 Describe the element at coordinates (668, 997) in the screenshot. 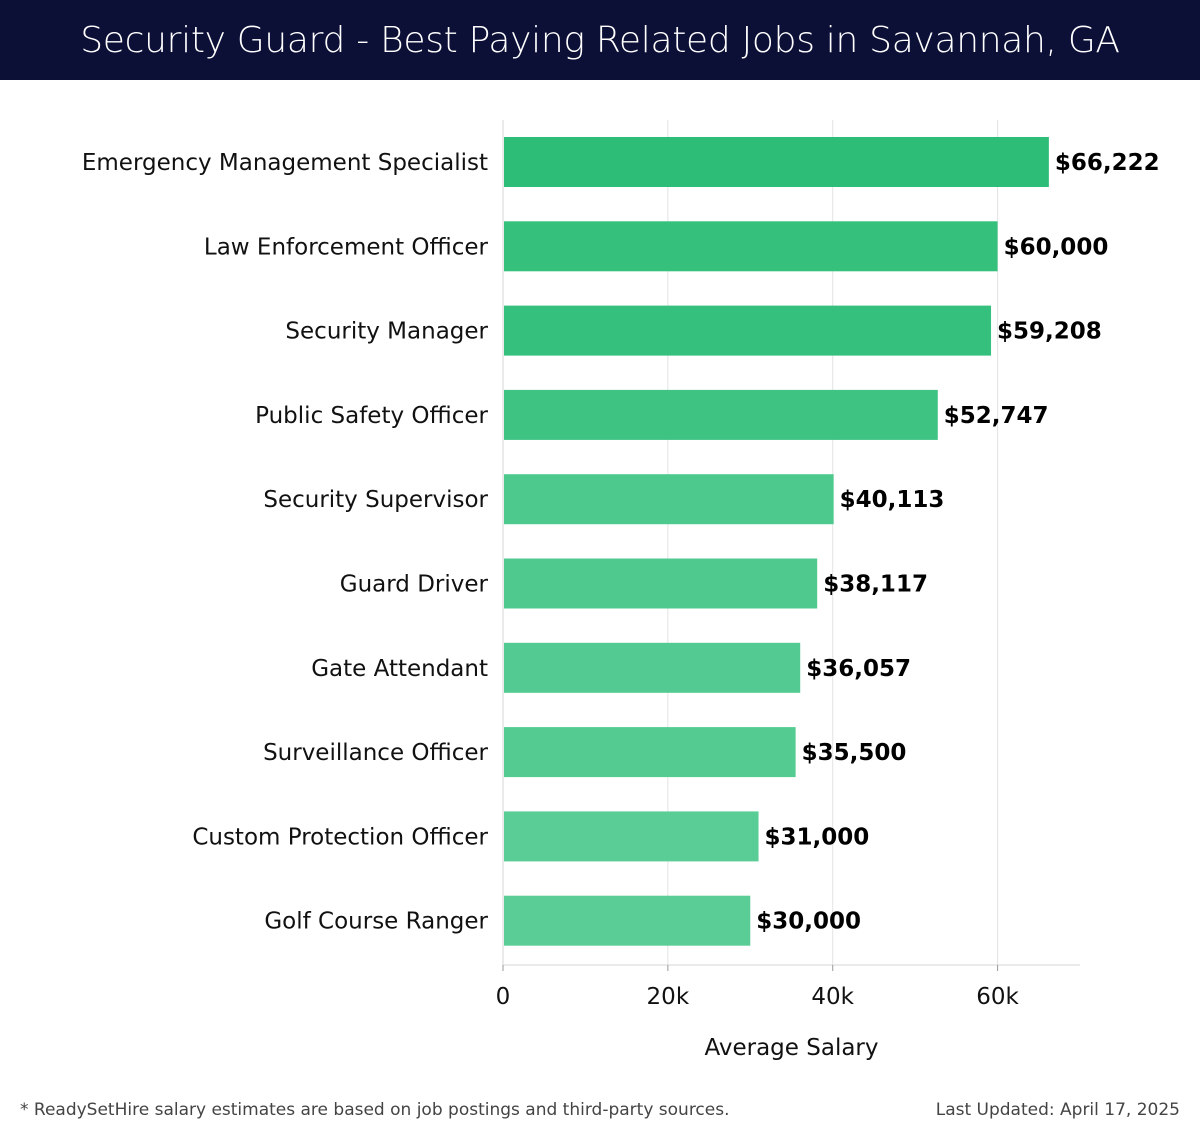

I see `tick-label-1: 20k` at that location.